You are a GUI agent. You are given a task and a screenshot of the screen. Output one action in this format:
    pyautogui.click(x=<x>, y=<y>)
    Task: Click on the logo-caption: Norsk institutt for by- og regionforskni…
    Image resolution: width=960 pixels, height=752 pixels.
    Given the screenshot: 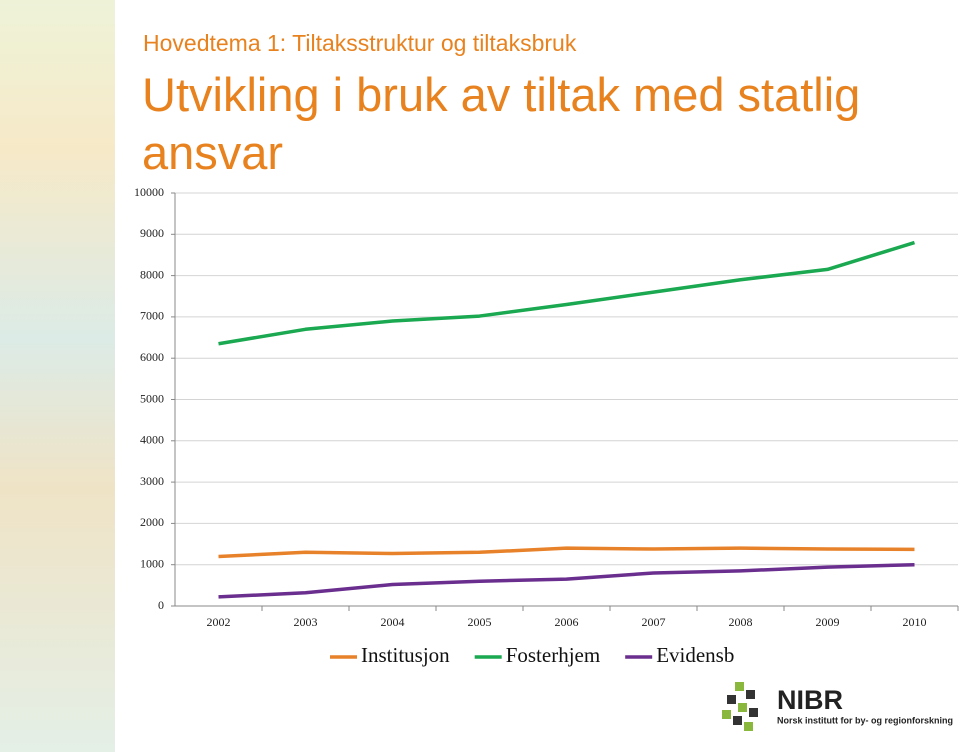 What is the action you would take?
    pyautogui.click(x=865, y=720)
    